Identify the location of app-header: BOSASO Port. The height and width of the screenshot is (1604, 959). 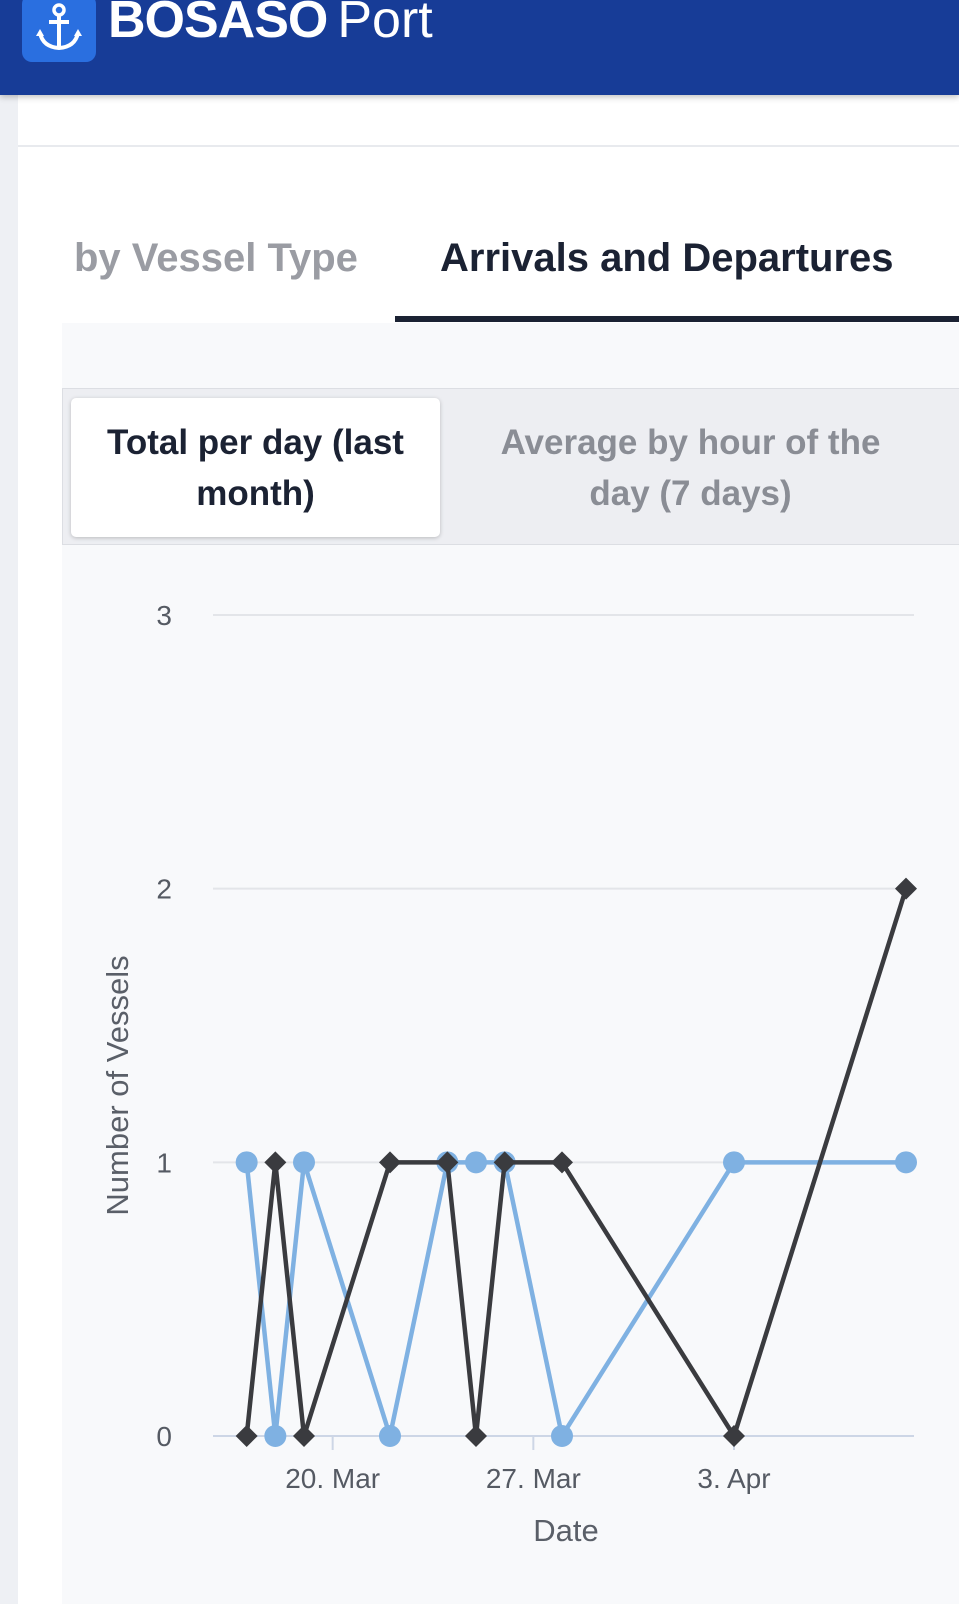
(479, 47).